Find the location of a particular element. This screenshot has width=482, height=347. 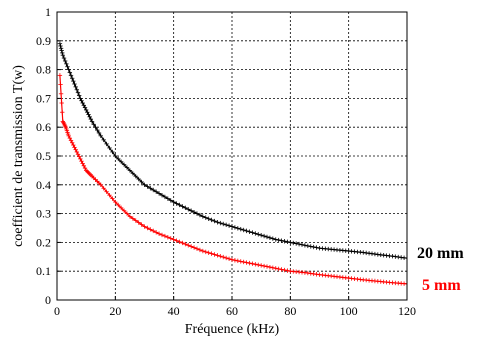

x-tick-label: 120 is located at coordinates (407, 311).